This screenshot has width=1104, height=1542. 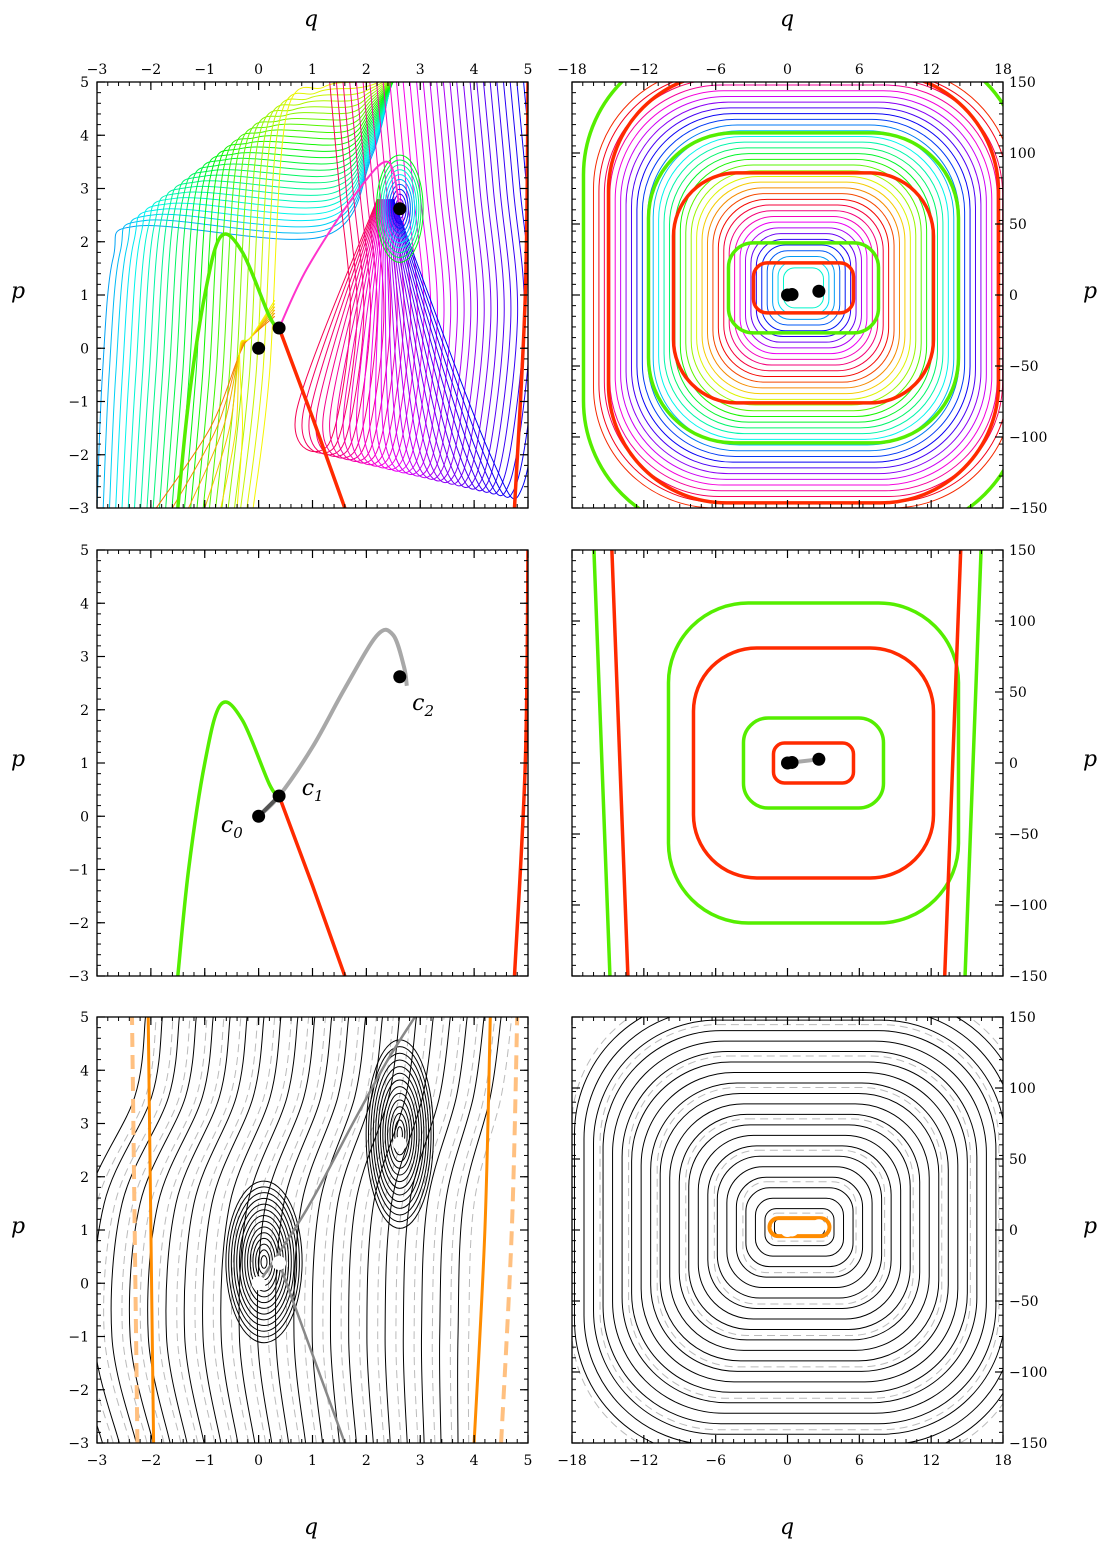 I want to click on left-top-plot-area, so click(x=312, y=295).